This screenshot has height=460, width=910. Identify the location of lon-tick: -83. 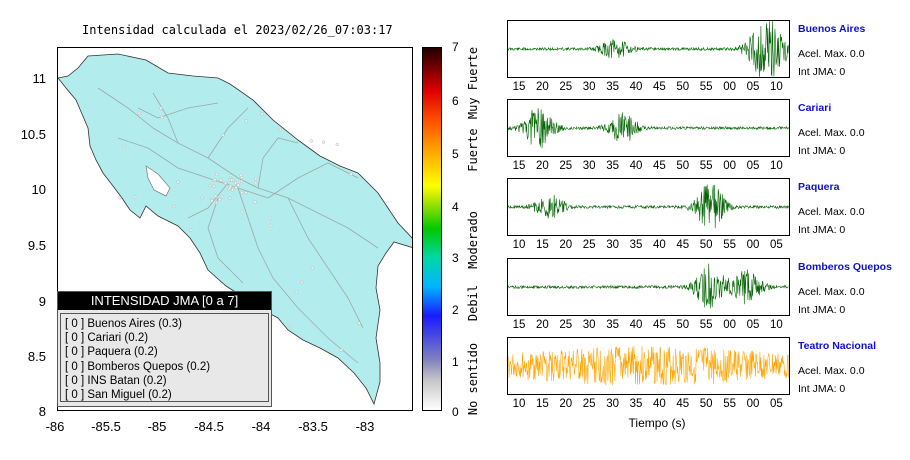
(365, 426).